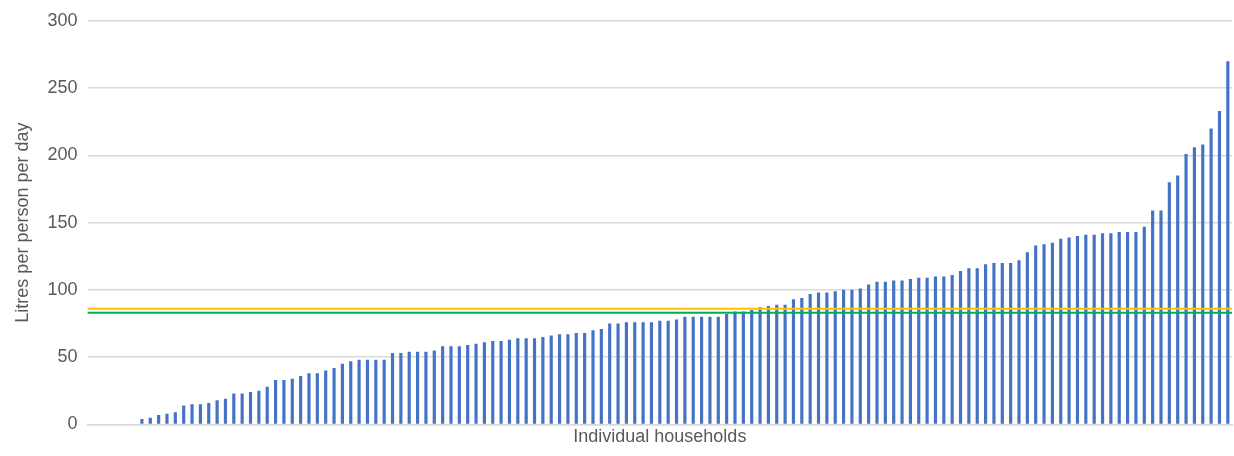 The image size is (1234, 456). I want to click on y-tick-label: 50, so click(67, 356).